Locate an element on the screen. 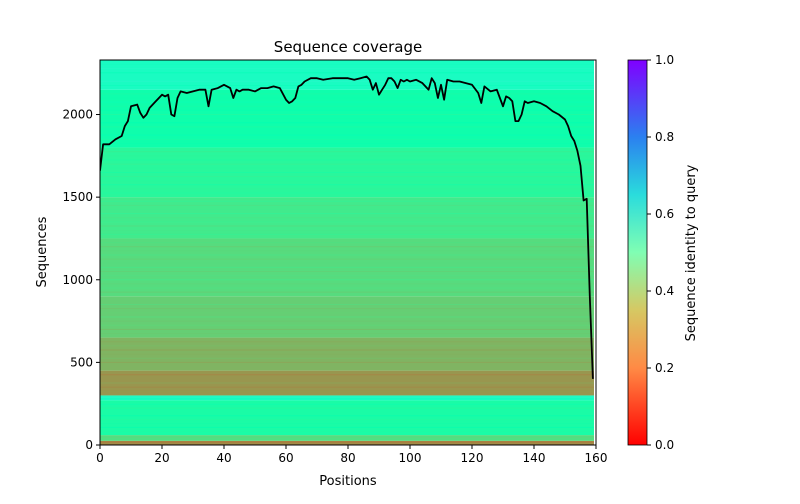 The width and height of the screenshot is (800, 504). y-tick-label: 1000 is located at coordinates (77, 280).